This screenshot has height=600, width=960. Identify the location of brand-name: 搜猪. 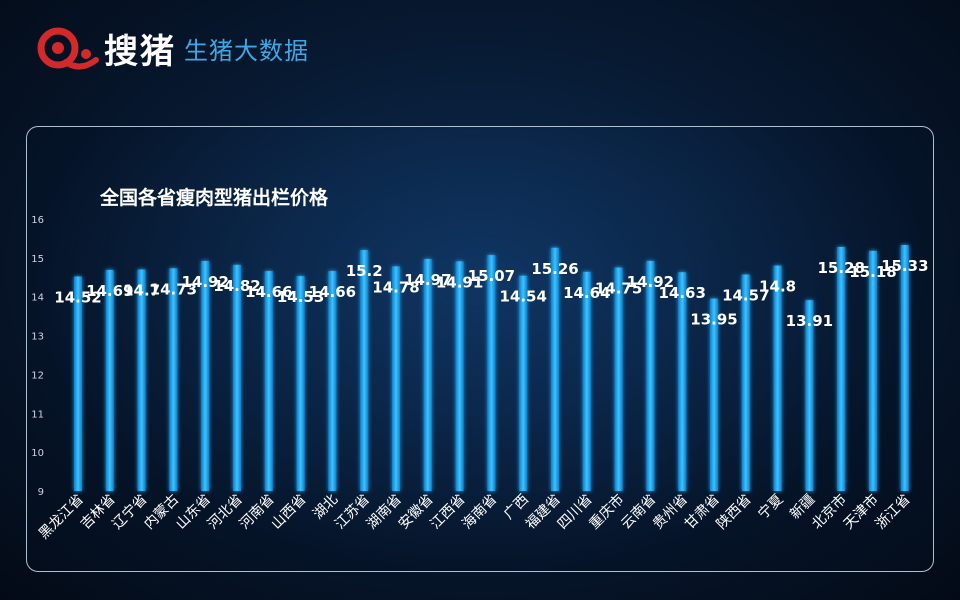
(140, 51).